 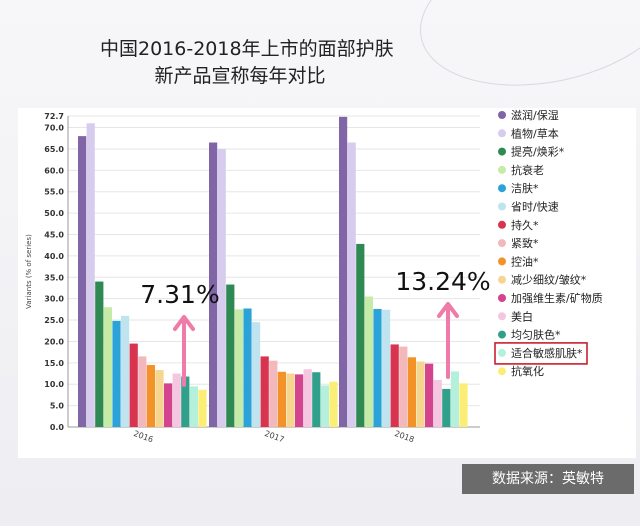 I want to click on y-tick-label: 25.0, so click(x=54, y=320).